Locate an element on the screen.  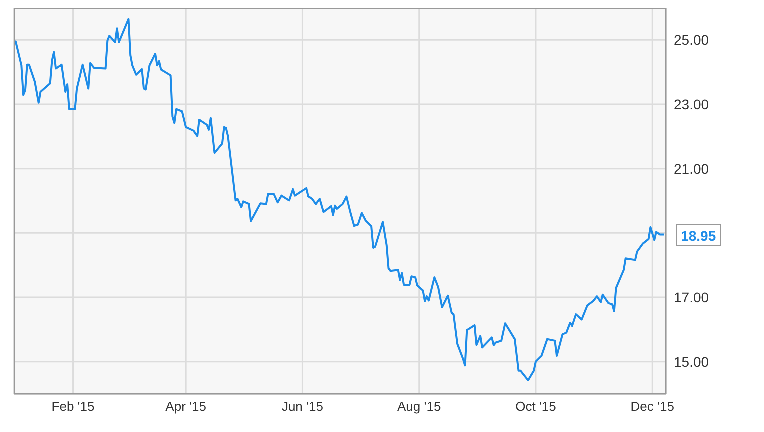
y-tick-label: 23.00 is located at coordinates (692, 104).